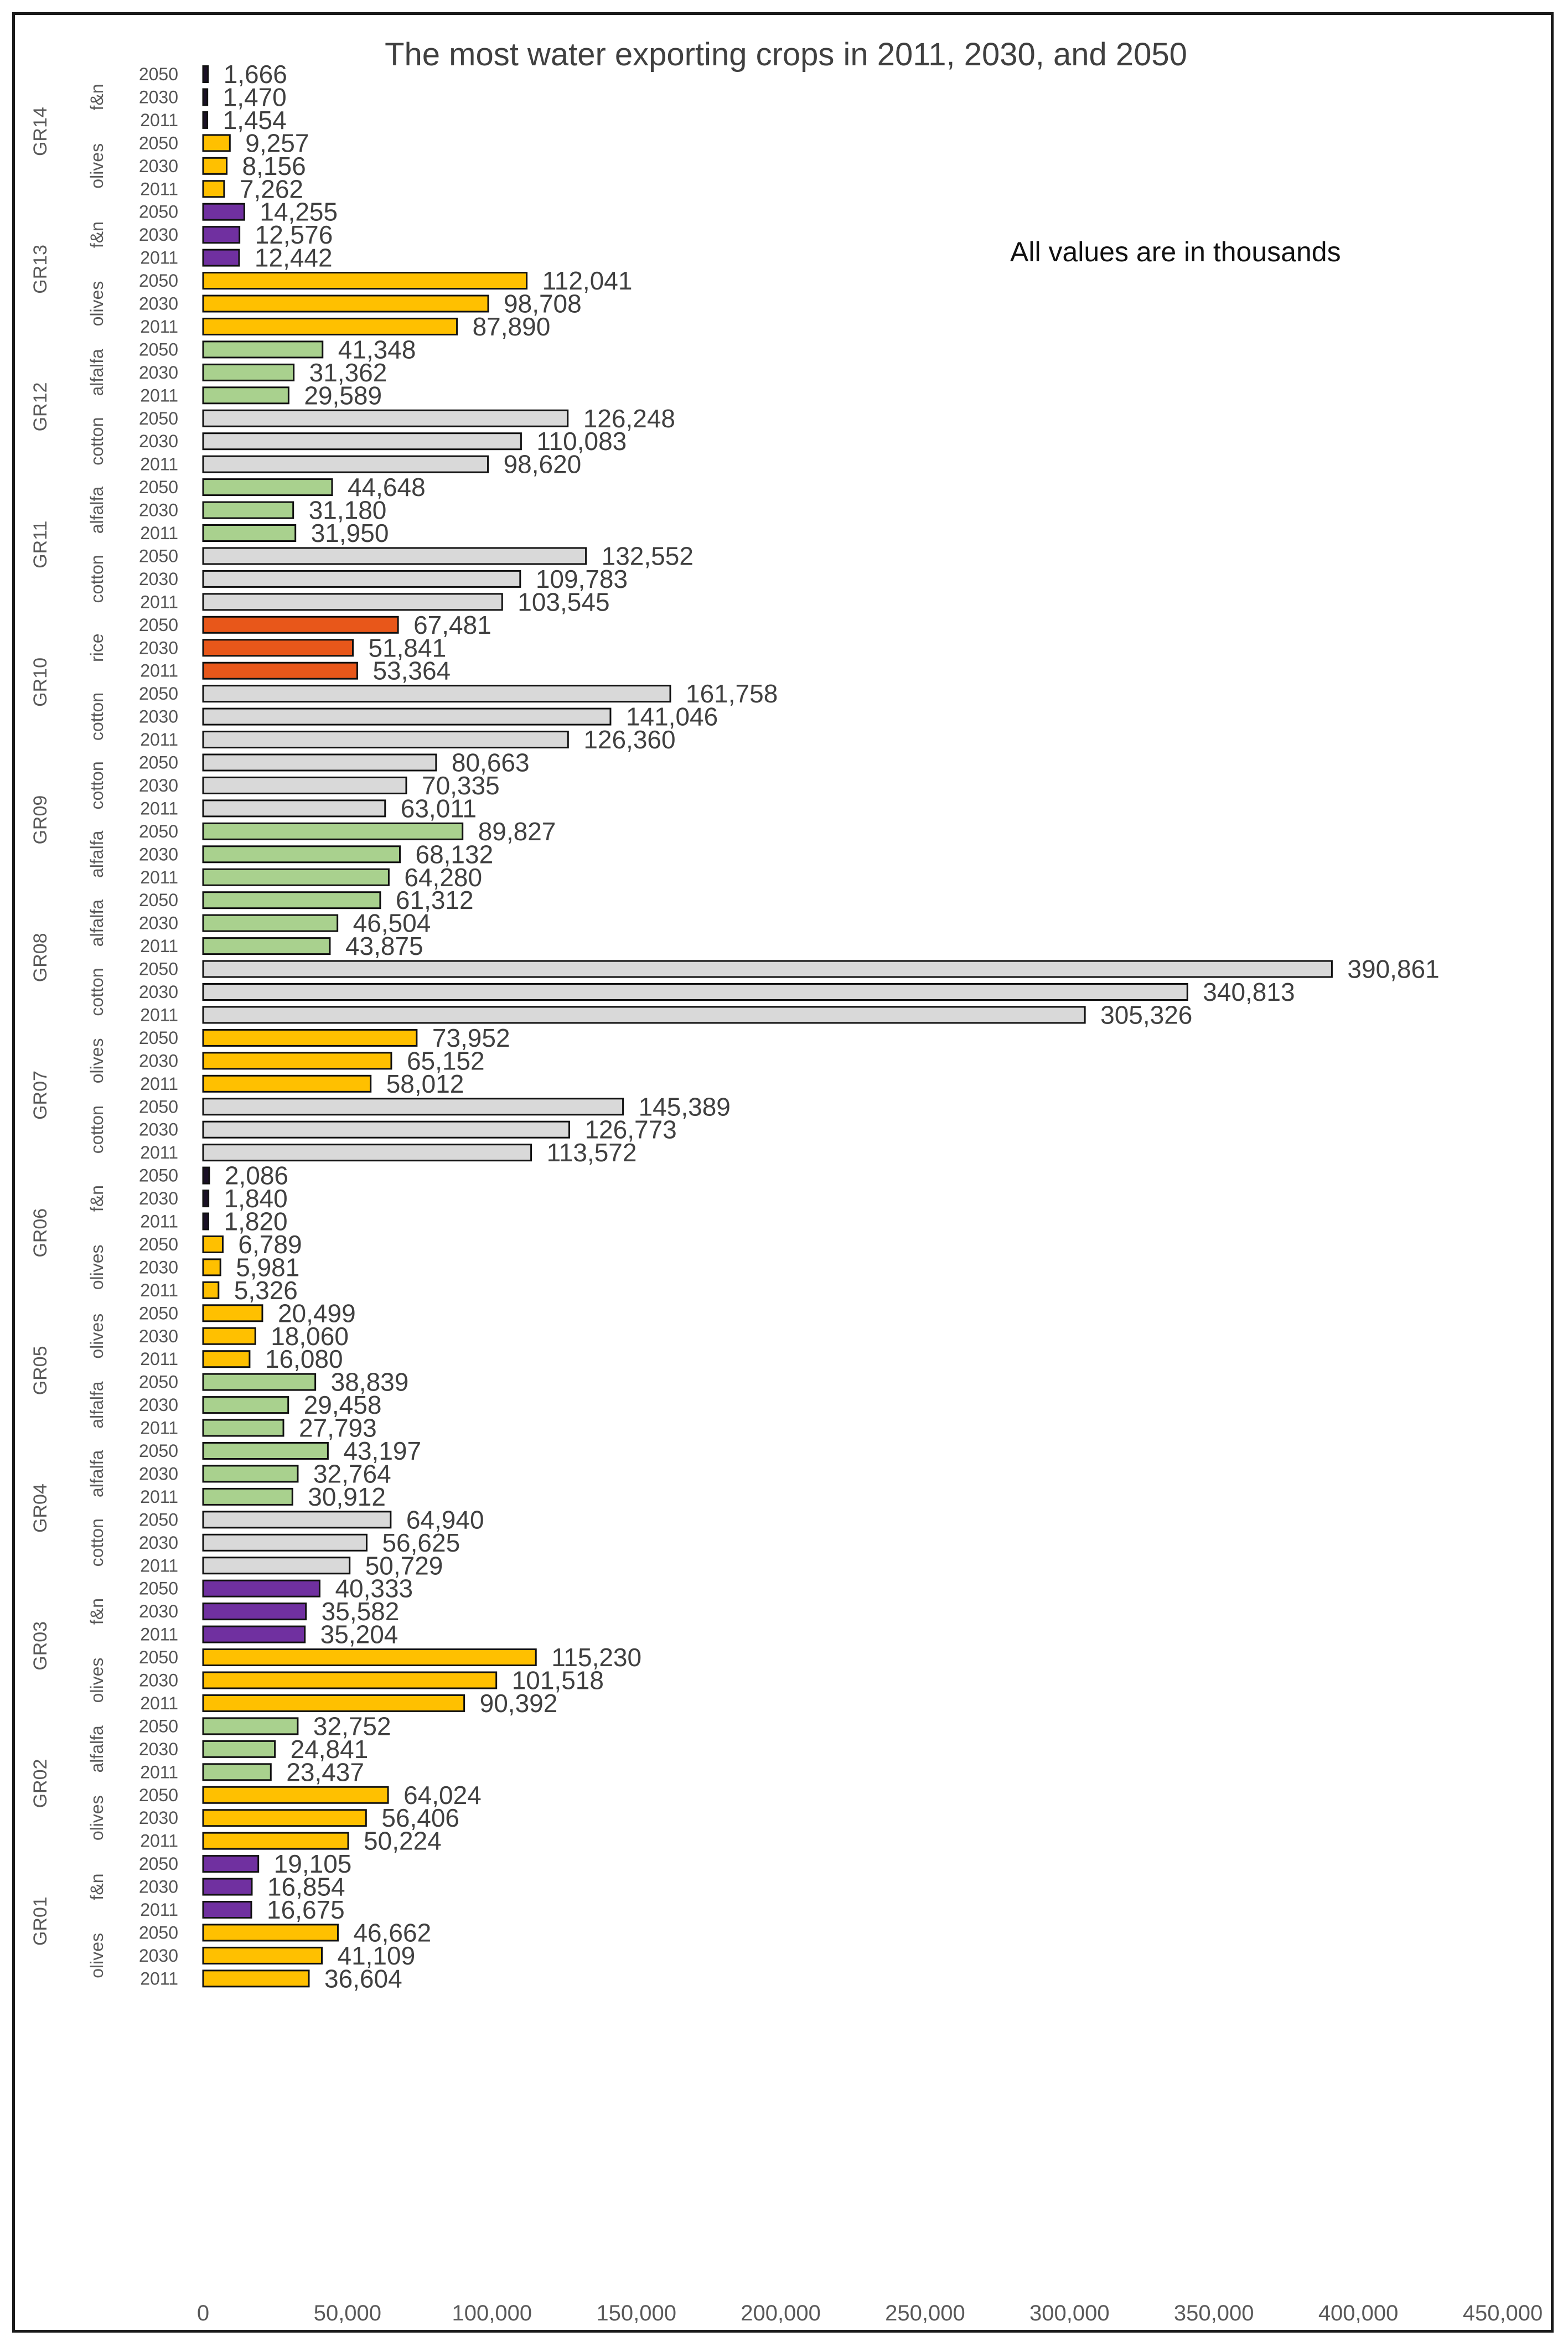 Image resolution: width=1568 pixels, height=2347 pixels. I want to click on crop-label: f&n, so click(97, 234).